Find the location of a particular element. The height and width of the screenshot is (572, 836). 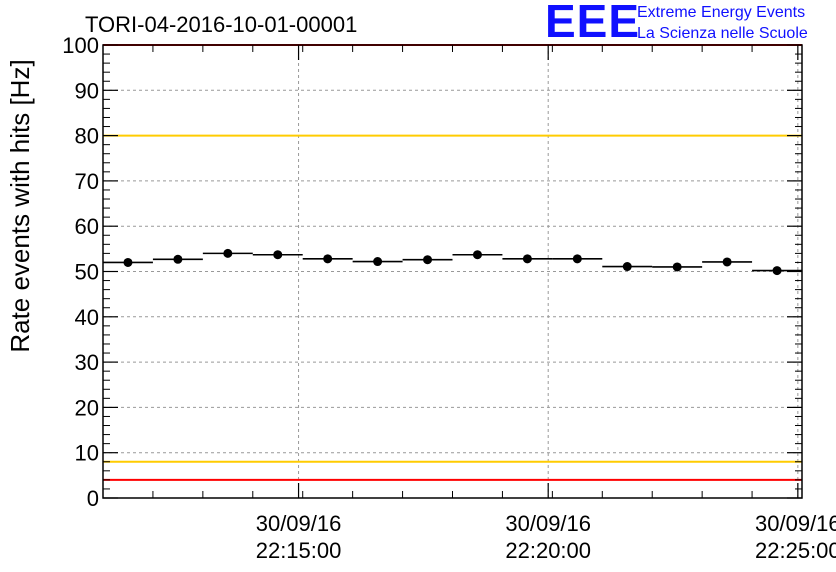

y-tick-label: 70 is located at coordinates (87, 181).